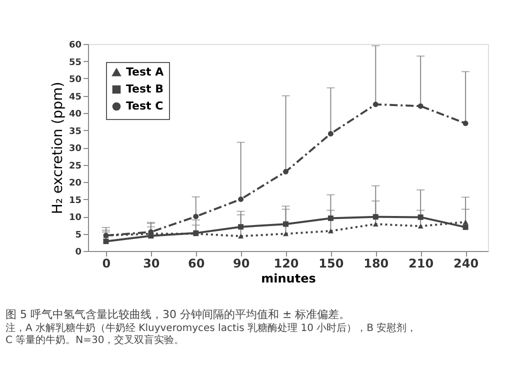 Image resolution: width=516 pixels, height=383 pixels. I want to click on y-tick-label: 15, so click(75, 201).